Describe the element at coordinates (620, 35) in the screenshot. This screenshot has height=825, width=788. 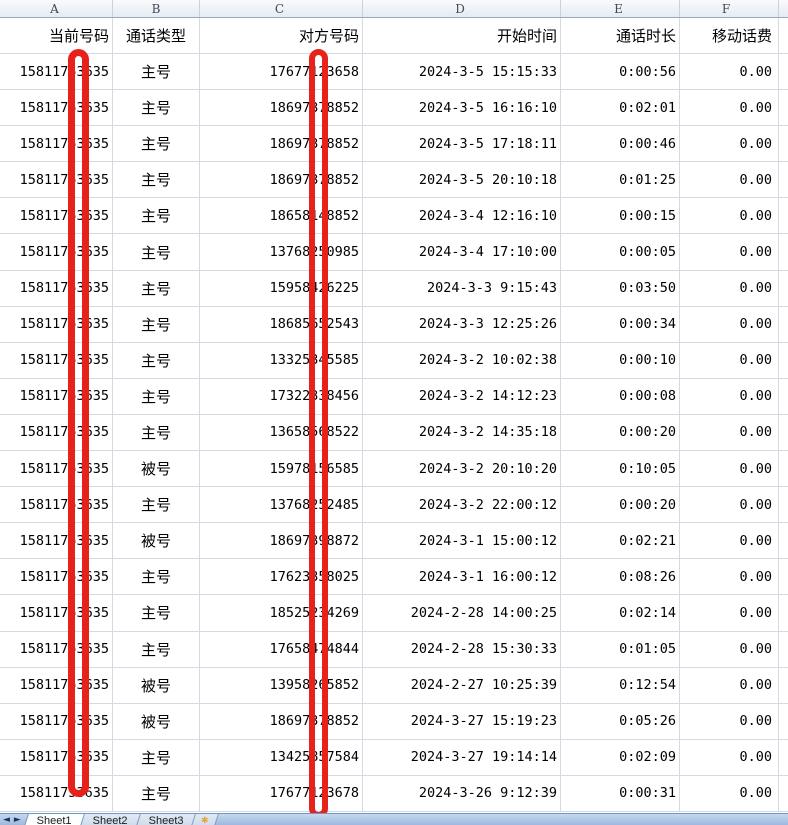
I see `header-duration: 通话时长` at that location.